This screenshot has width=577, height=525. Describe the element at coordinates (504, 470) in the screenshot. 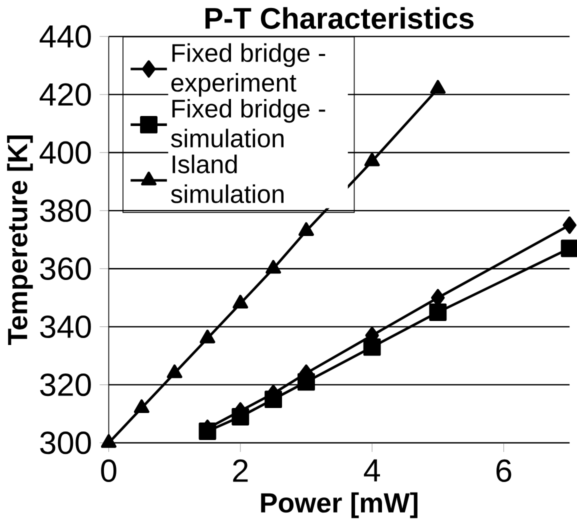

I see `x-tick-label: 6` at that location.